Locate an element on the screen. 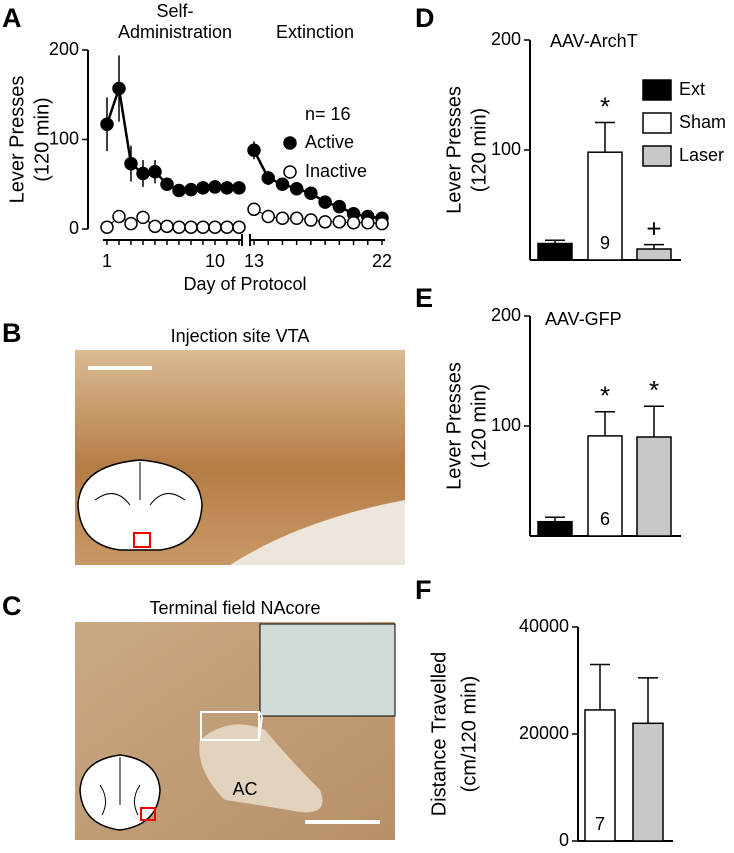  panel-letter: C is located at coordinates (12, 606).